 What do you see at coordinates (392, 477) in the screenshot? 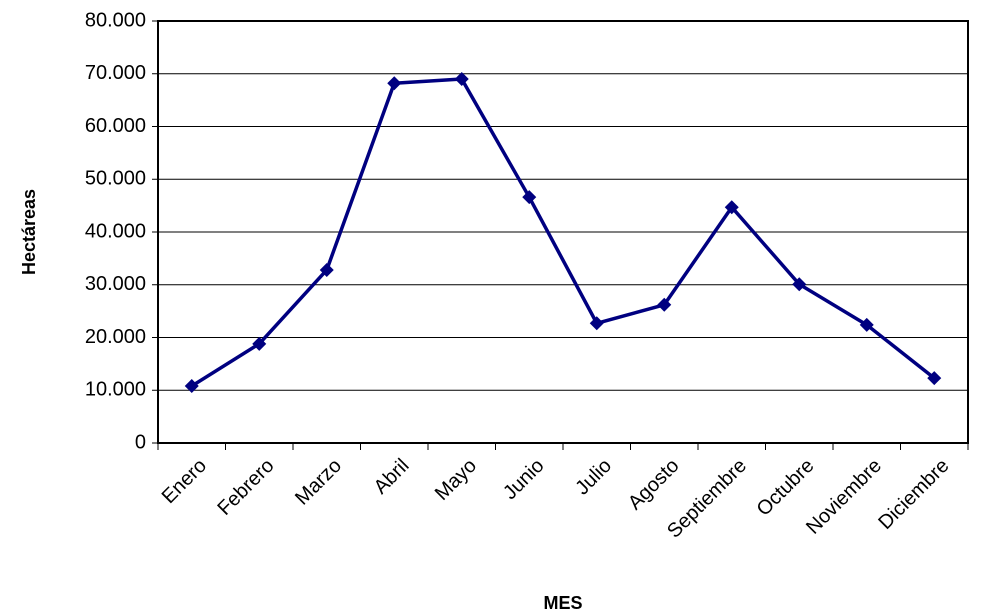
I see `x-tick-label: Abril` at bounding box center [392, 477].